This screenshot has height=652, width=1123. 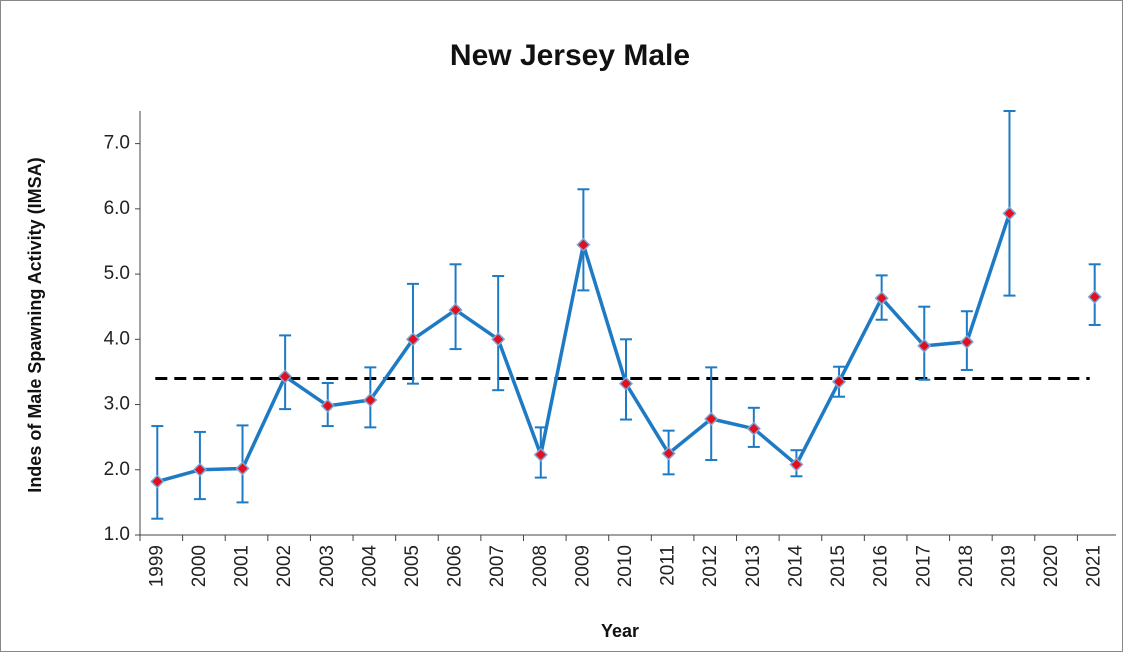 I want to click on x-tick-label: 2012, so click(x=710, y=566).